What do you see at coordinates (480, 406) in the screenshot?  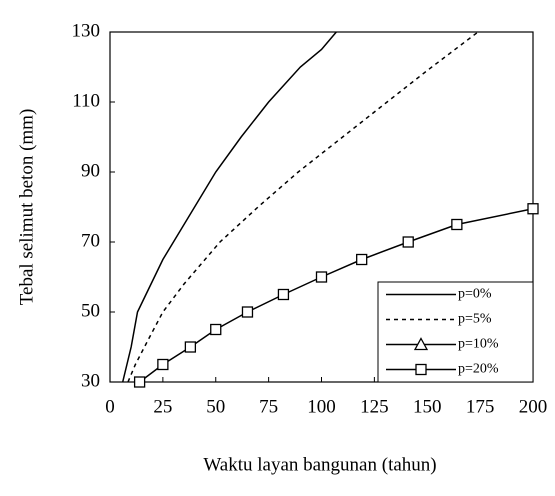 I see `x-tick-label: 175` at bounding box center [480, 406].